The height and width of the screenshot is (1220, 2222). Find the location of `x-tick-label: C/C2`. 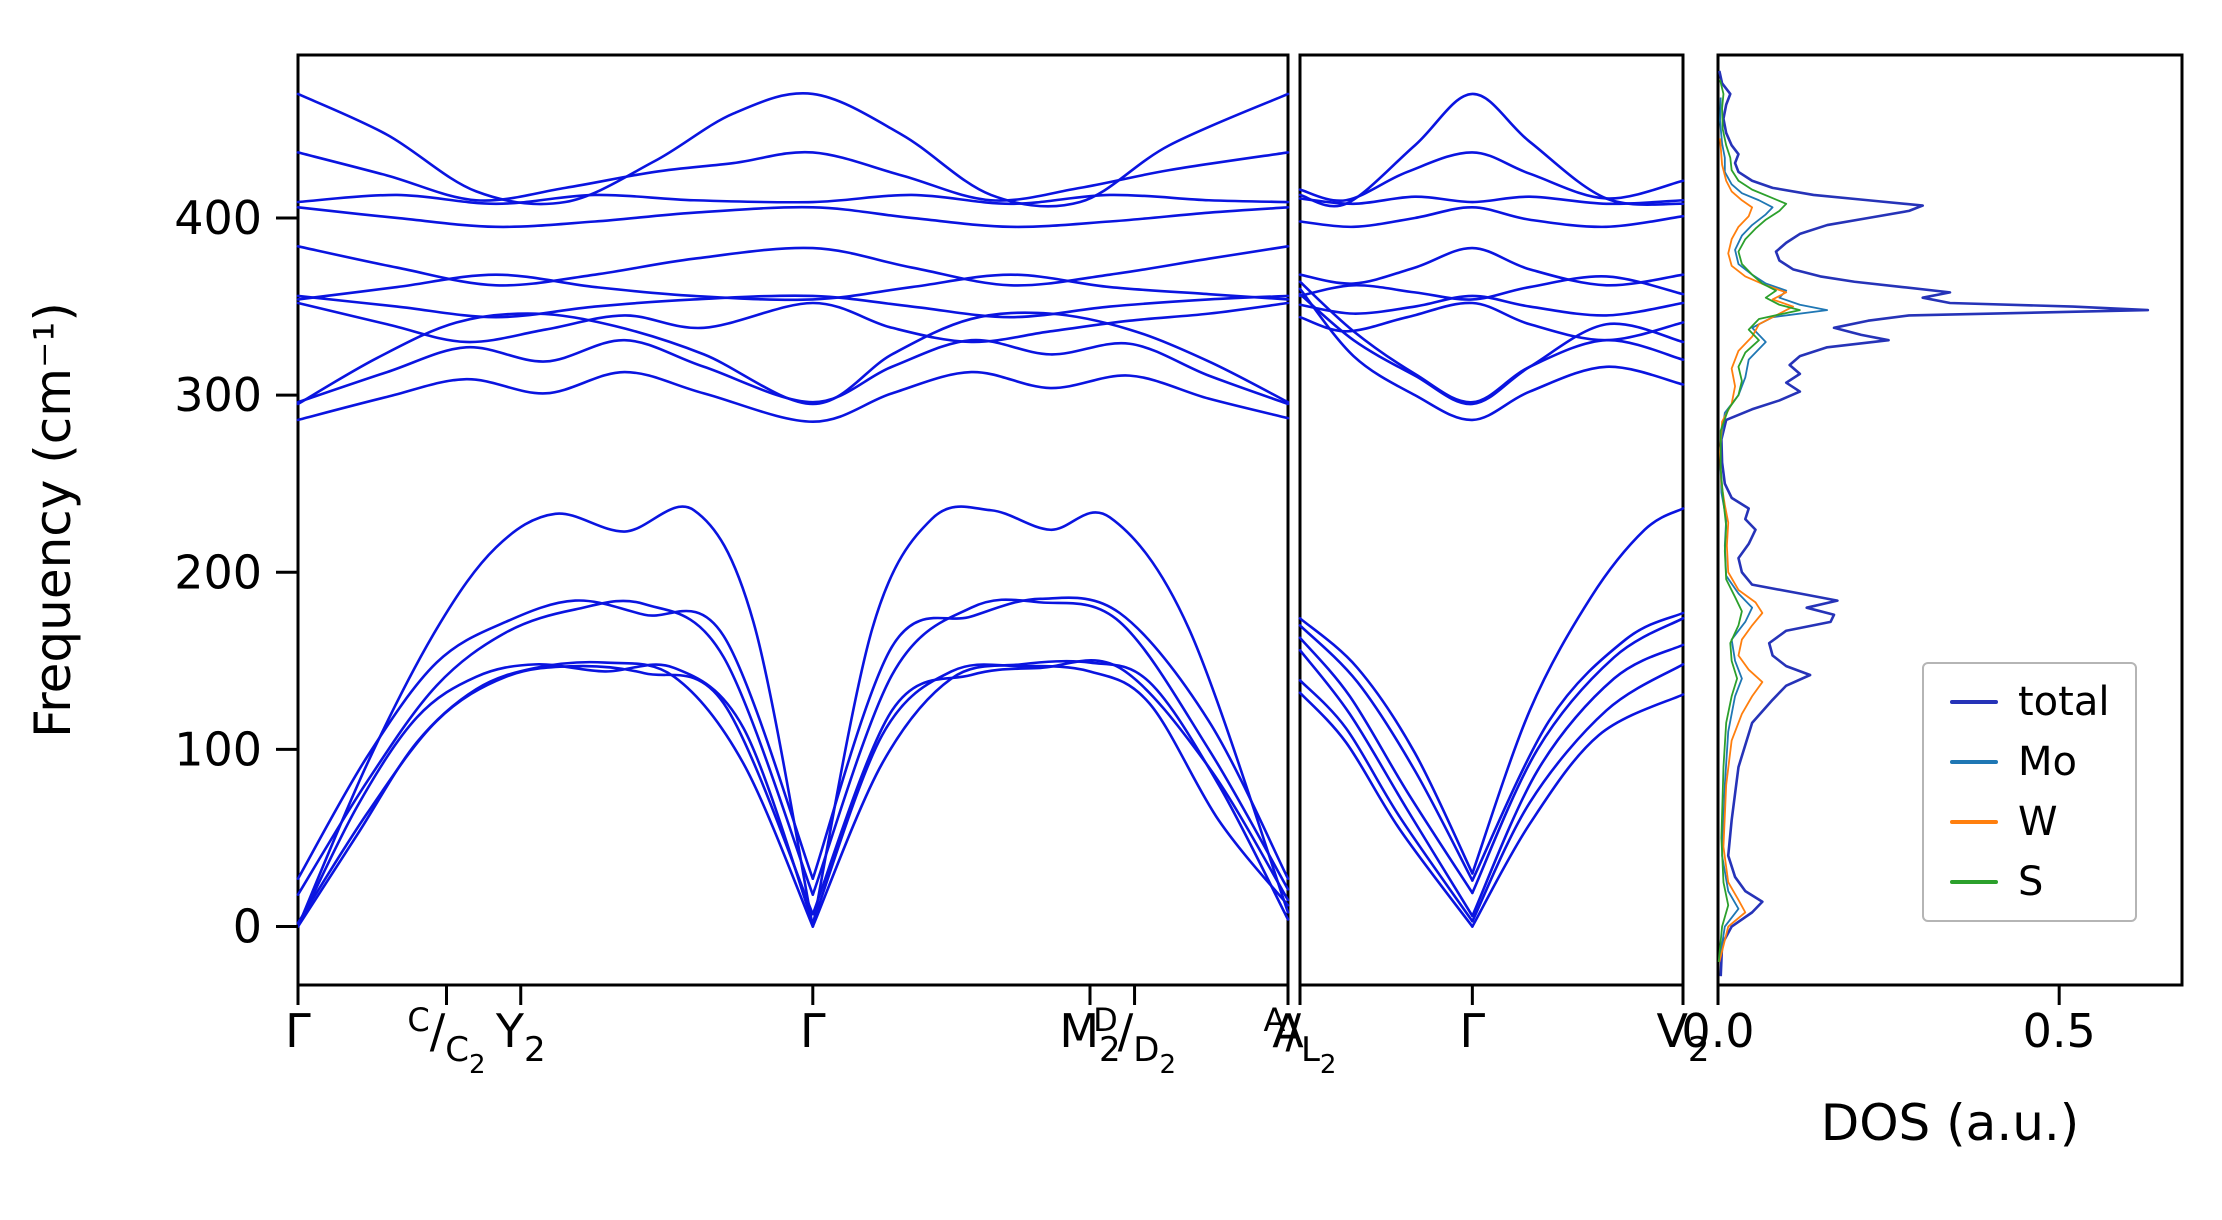

x-tick-label: C/C2 is located at coordinates (446, 1040).